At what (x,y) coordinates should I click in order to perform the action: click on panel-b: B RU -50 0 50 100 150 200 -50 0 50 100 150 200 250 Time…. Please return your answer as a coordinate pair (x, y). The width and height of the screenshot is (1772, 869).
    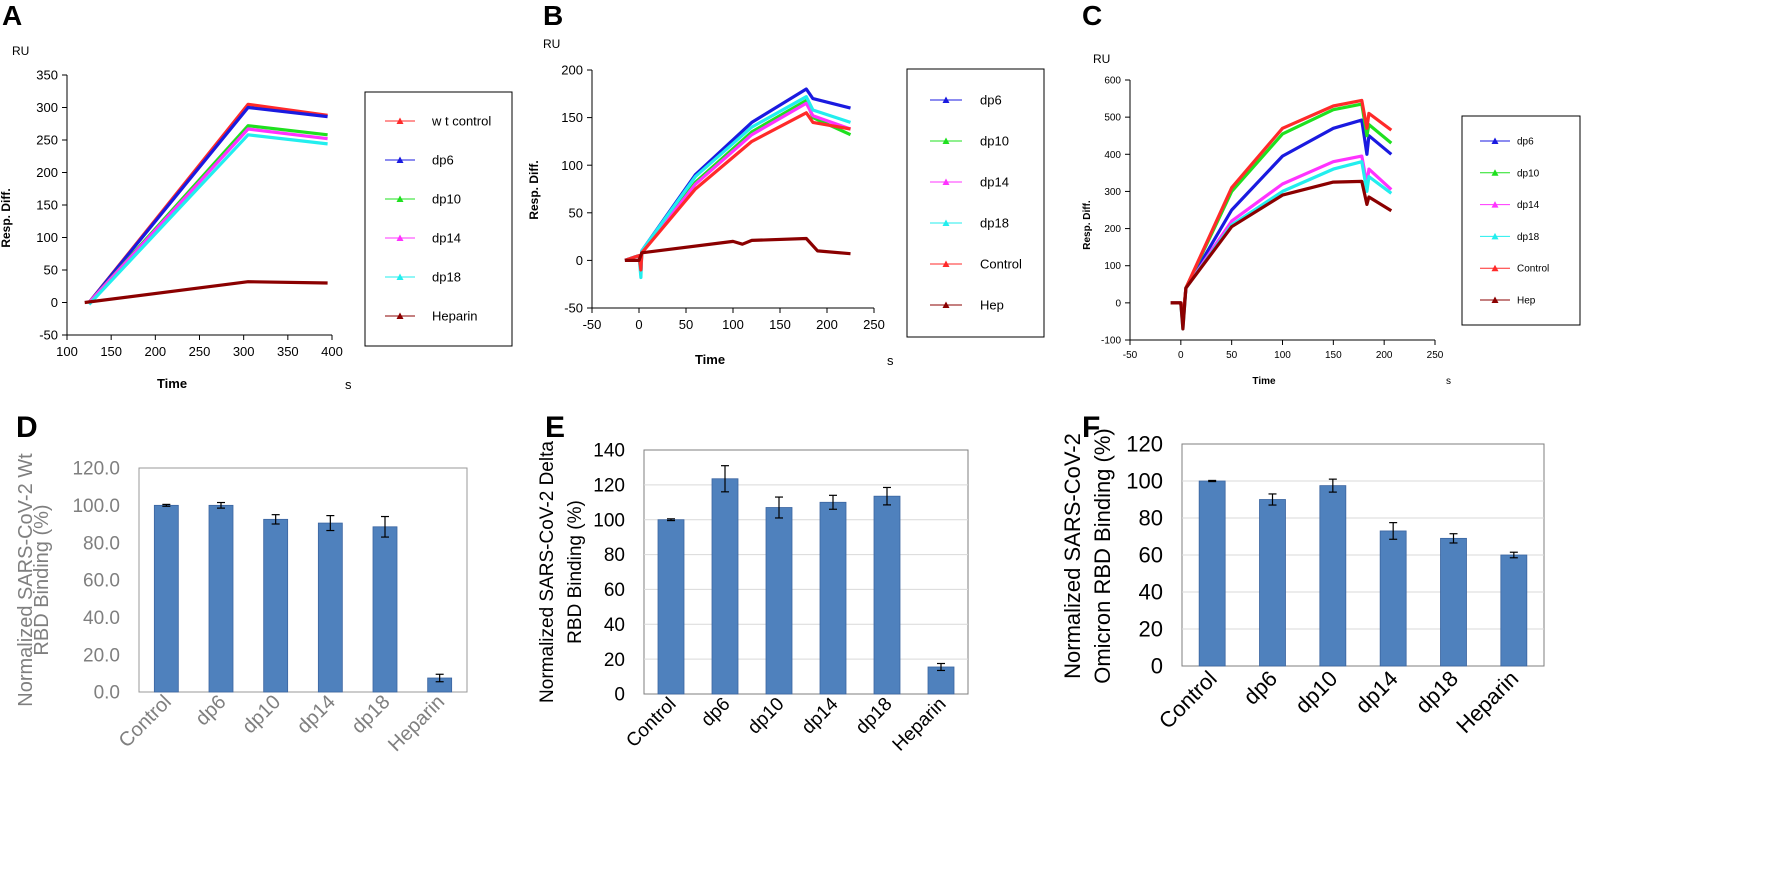
    Looking at the image, I should click on (786, 184).